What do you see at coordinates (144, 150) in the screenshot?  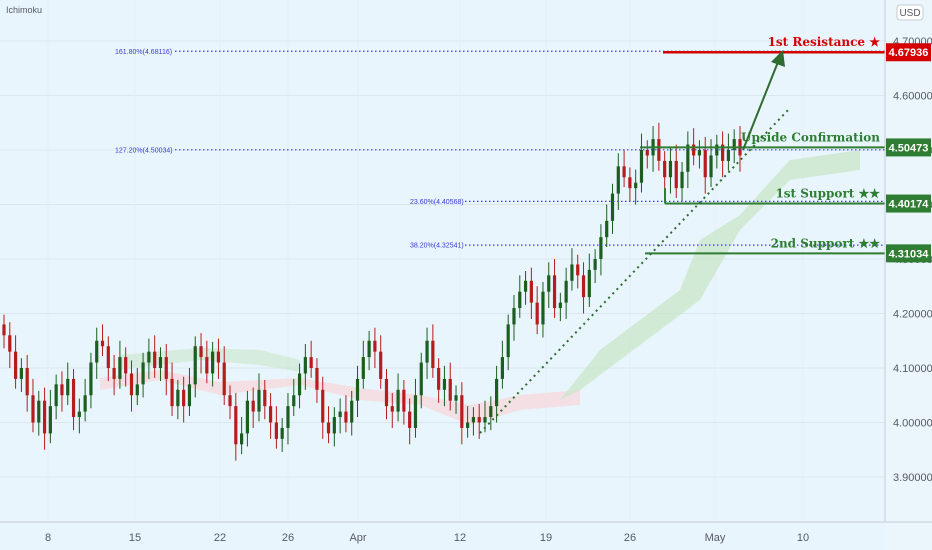 I see `fib-level-label: 127.20%(4.50034)` at bounding box center [144, 150].